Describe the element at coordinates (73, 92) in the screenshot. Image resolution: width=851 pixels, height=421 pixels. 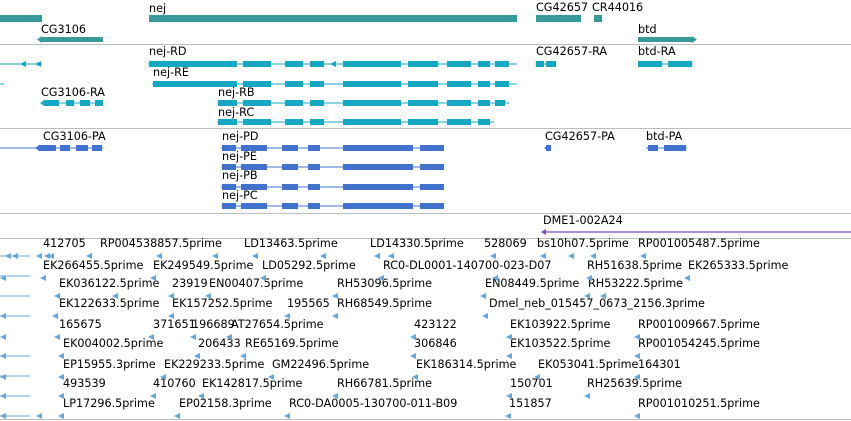
I see `mrna-label-cg3106-ra: CG3106-RA` at that location.